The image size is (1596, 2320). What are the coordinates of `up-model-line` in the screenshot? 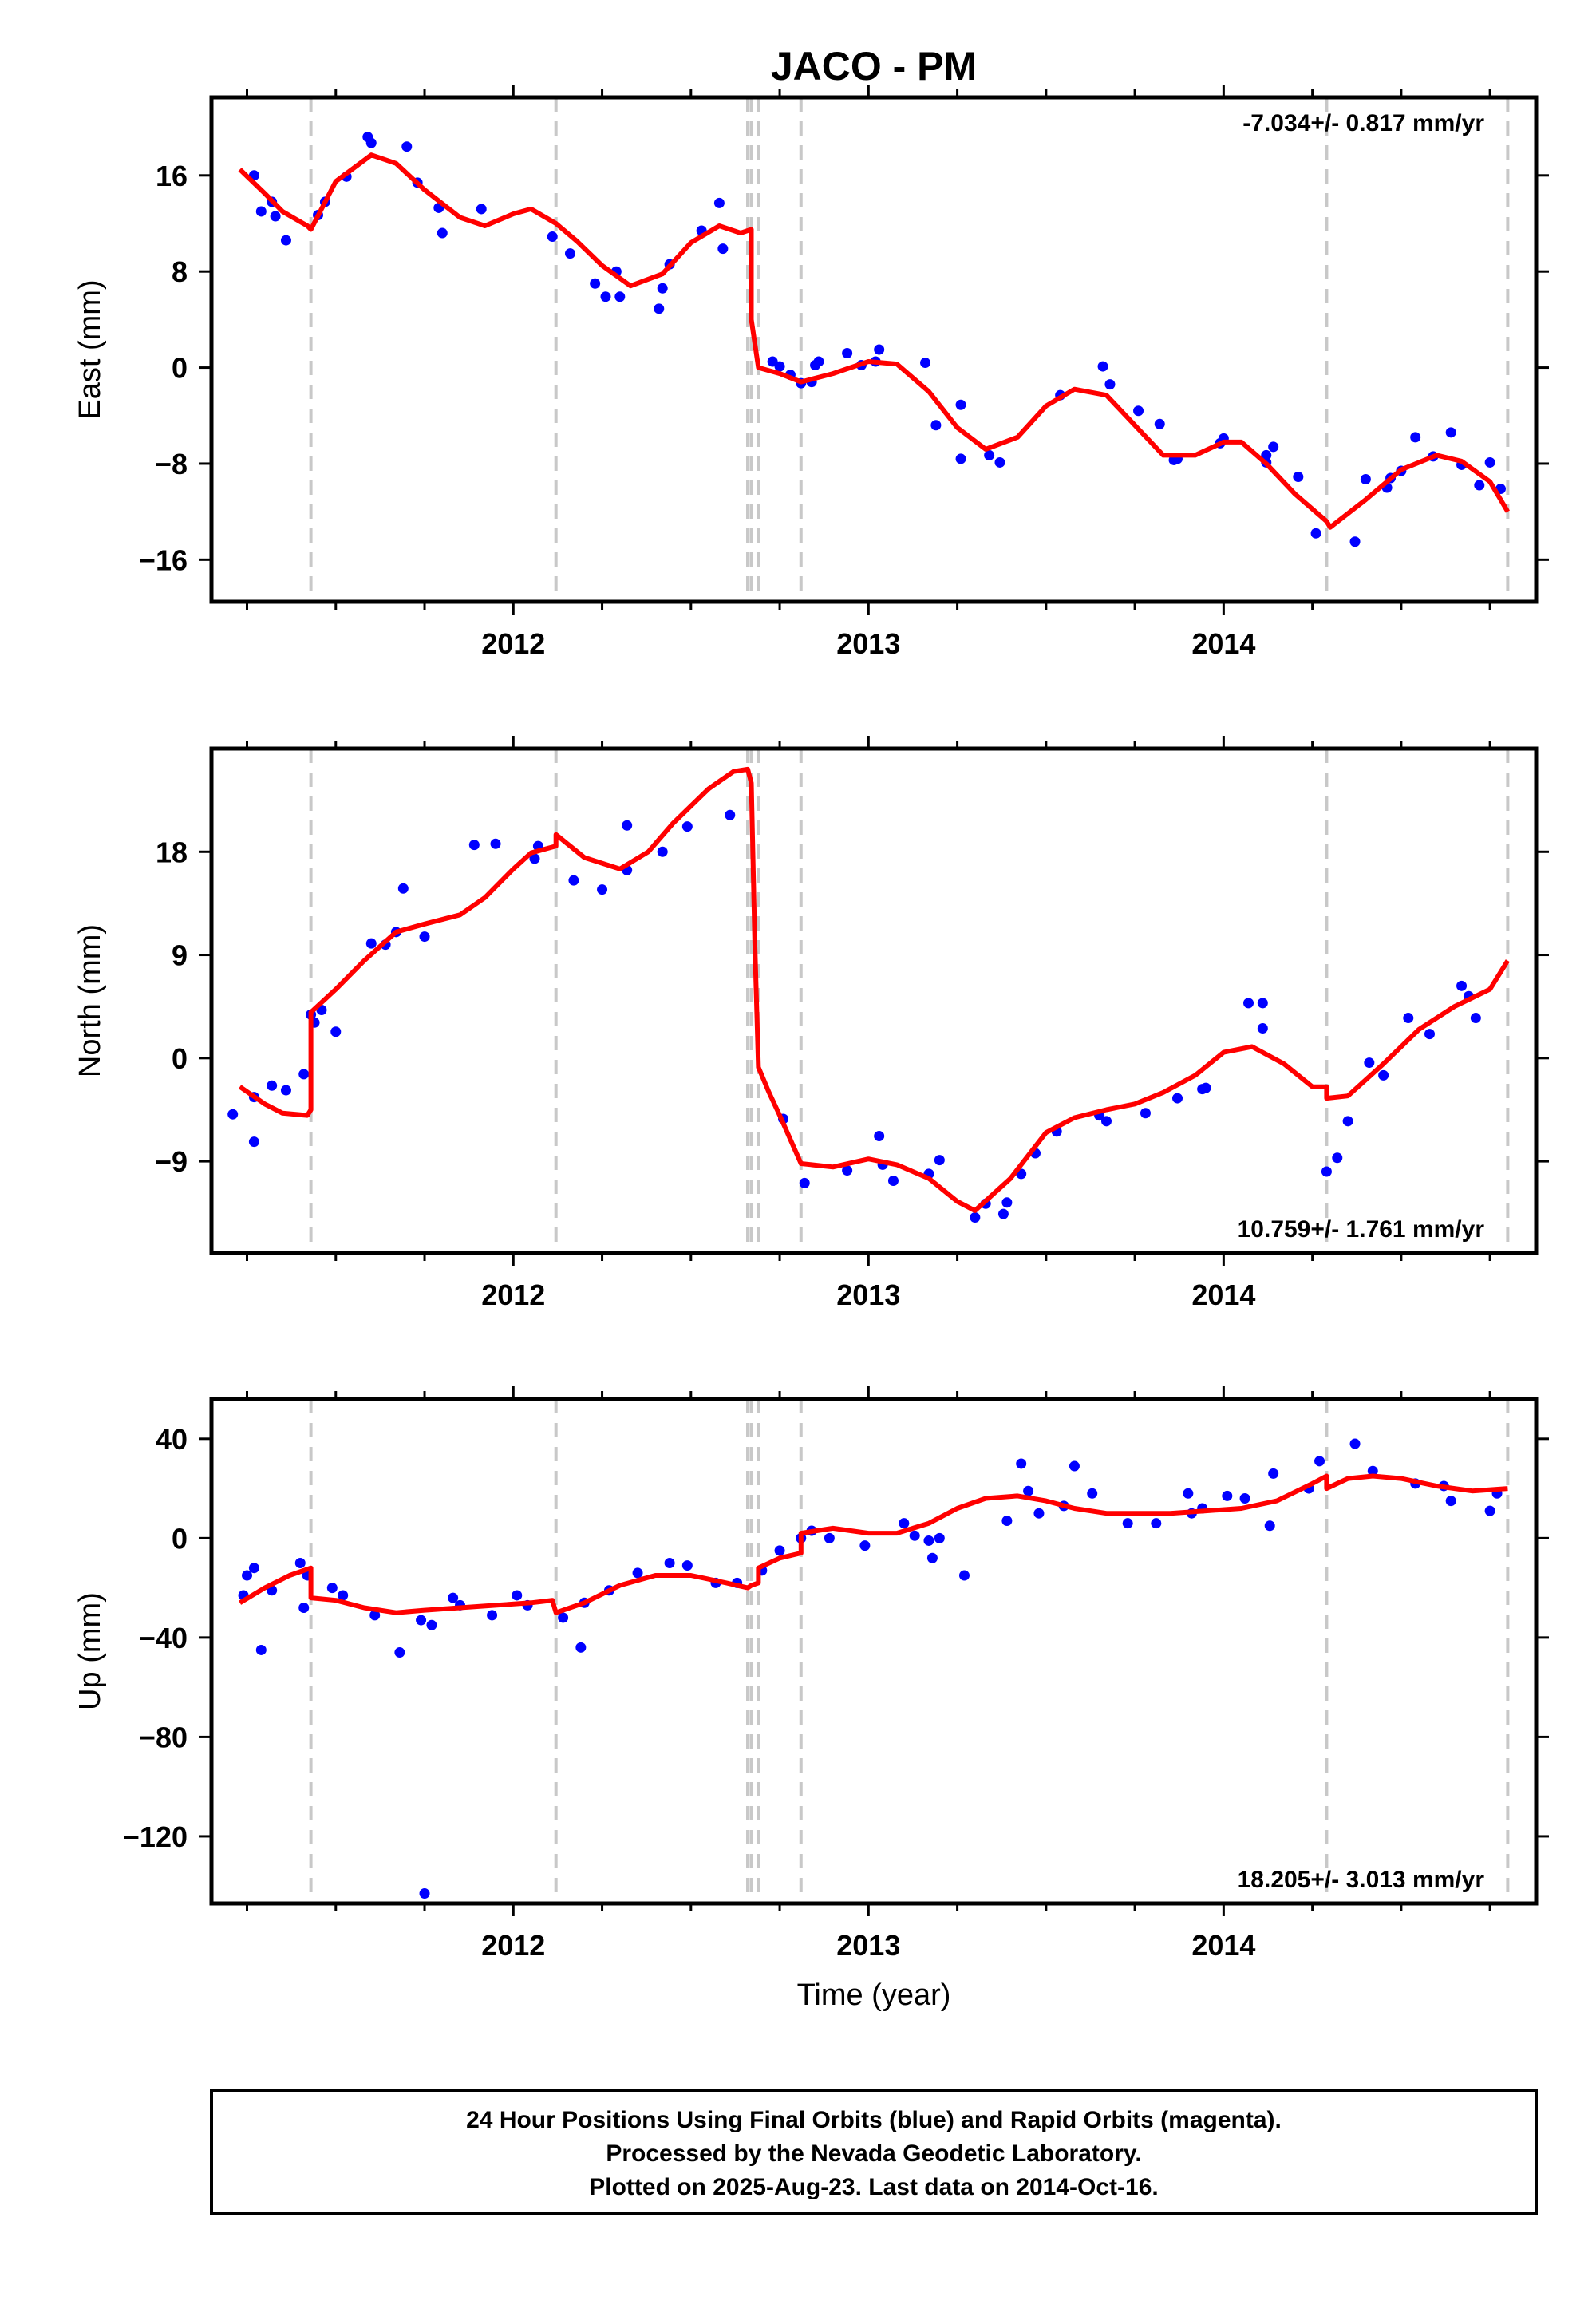 It's located at (873, 1544).